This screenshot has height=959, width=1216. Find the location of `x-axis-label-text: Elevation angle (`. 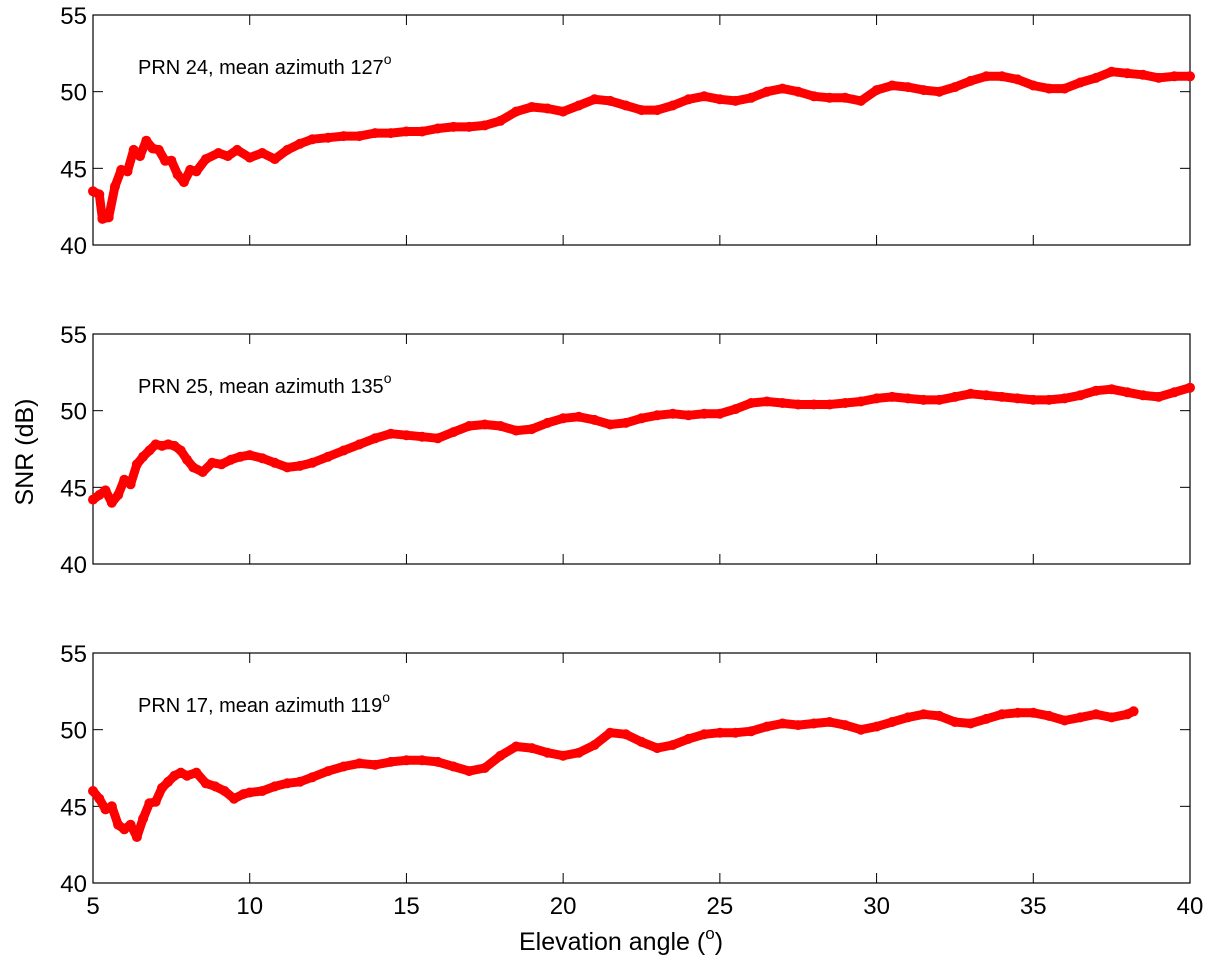

x-axis-label-text: Elevation angle ( is located at coordinates (612, 942).